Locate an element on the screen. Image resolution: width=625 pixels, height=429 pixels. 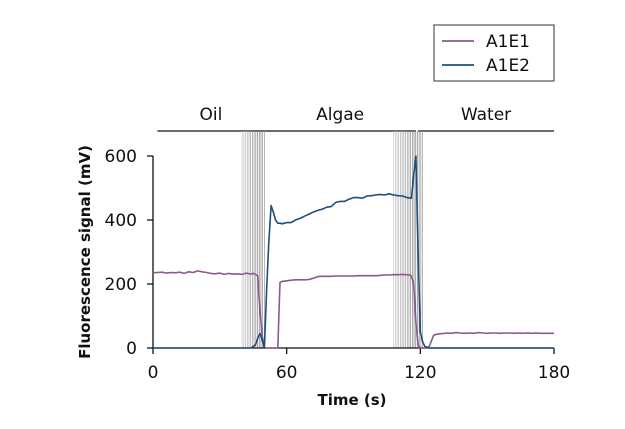
legend: A1E1 A1E2 is located at coordinates (494, 53).